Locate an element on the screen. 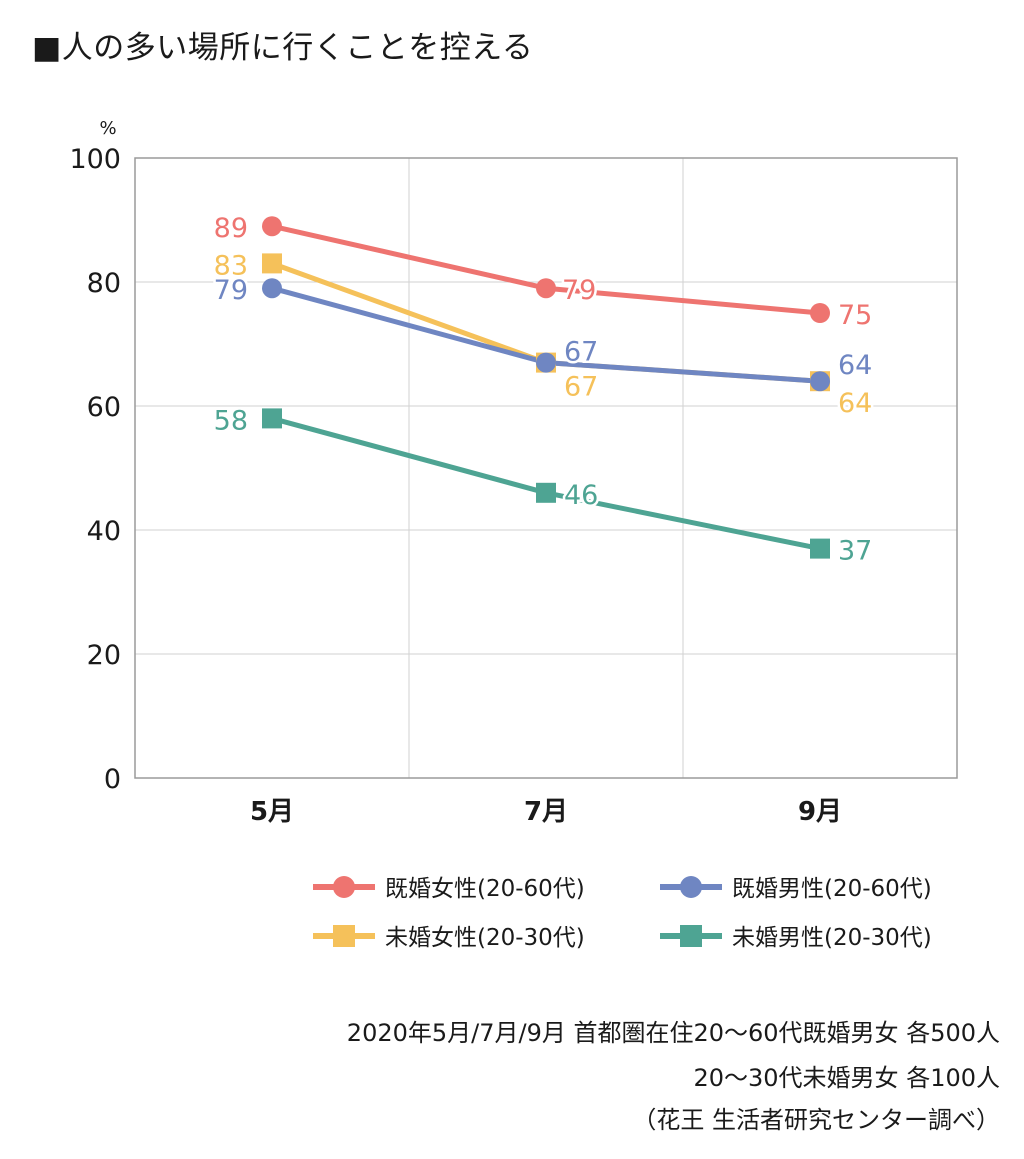 The width and height of the screenshot is (1024, 1159). legend-label: 未婚男性(20-30代) is located at coordinates (832, 938).